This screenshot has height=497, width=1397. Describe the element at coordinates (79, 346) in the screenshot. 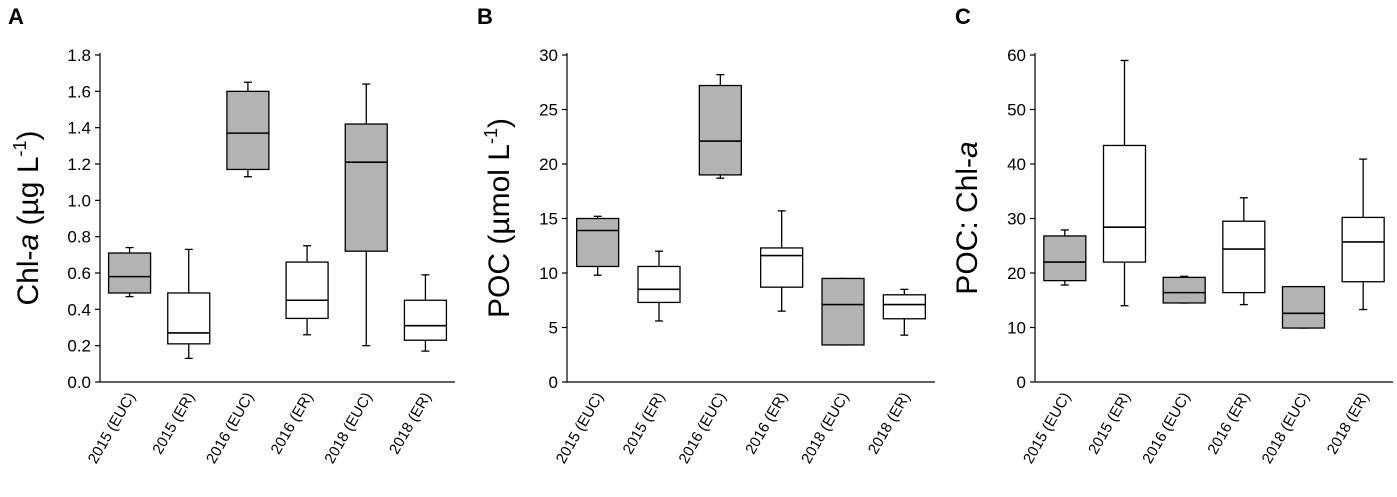

I see `y-tick-label-a: 0.2` at that location.